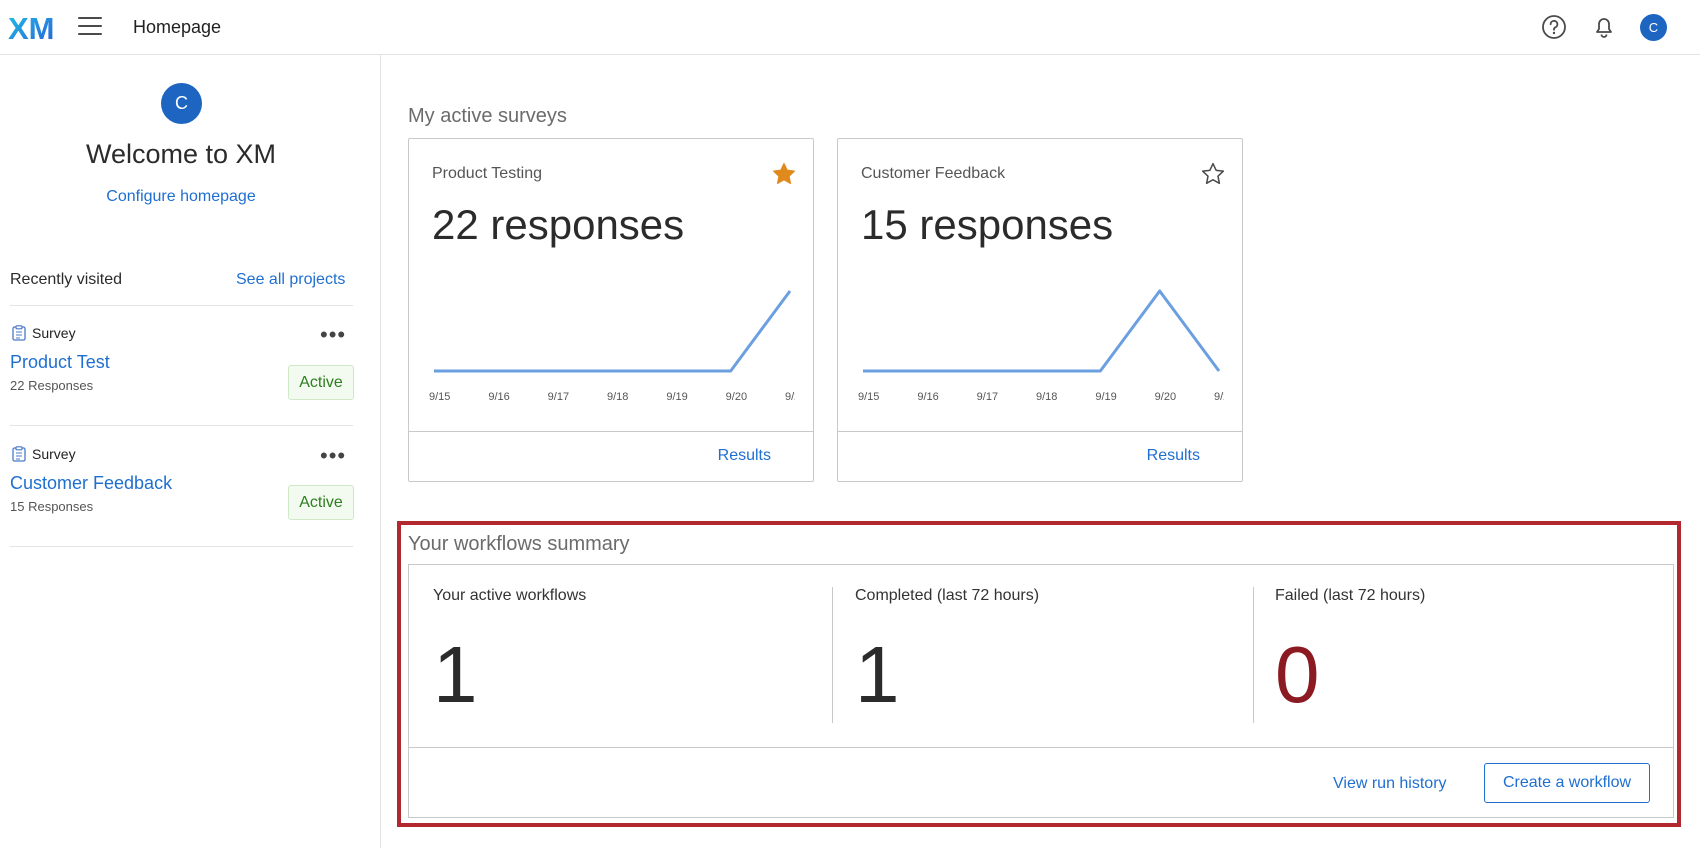 The image size is (1700, 848). What do you see at coordinates (181, 154) in the screenshot?
I see `welcome-heading: Welcome to XM` at bounding box center [181, 154].